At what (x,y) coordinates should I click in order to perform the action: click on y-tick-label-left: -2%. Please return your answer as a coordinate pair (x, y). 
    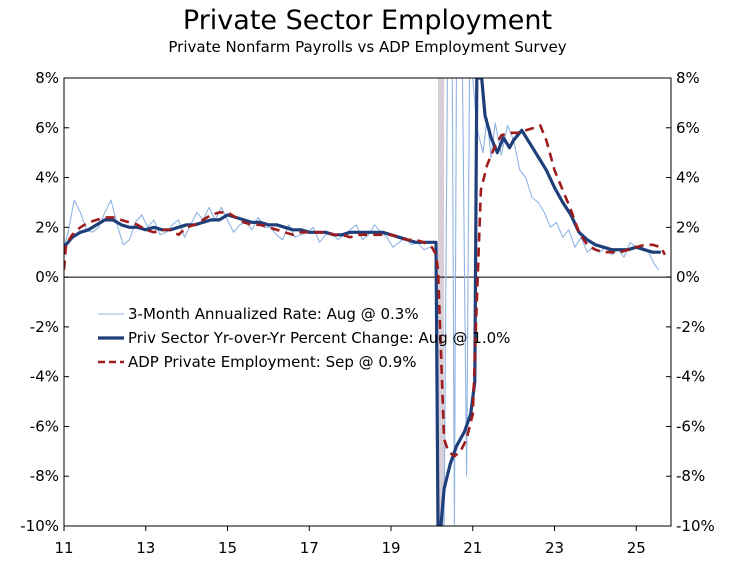
    Looking at the image, I should click on (44, 327).